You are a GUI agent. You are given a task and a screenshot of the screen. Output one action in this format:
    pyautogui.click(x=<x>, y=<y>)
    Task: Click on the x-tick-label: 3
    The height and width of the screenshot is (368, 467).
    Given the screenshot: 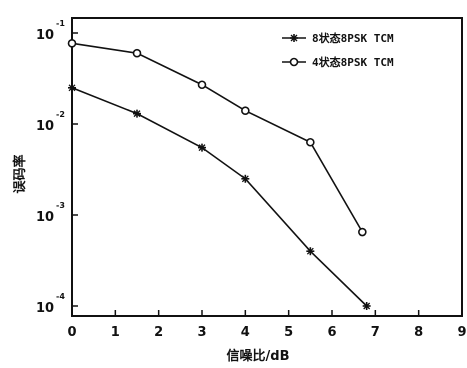 What is the action you would take?
    pyautogui.click(x=201, y=332)
    